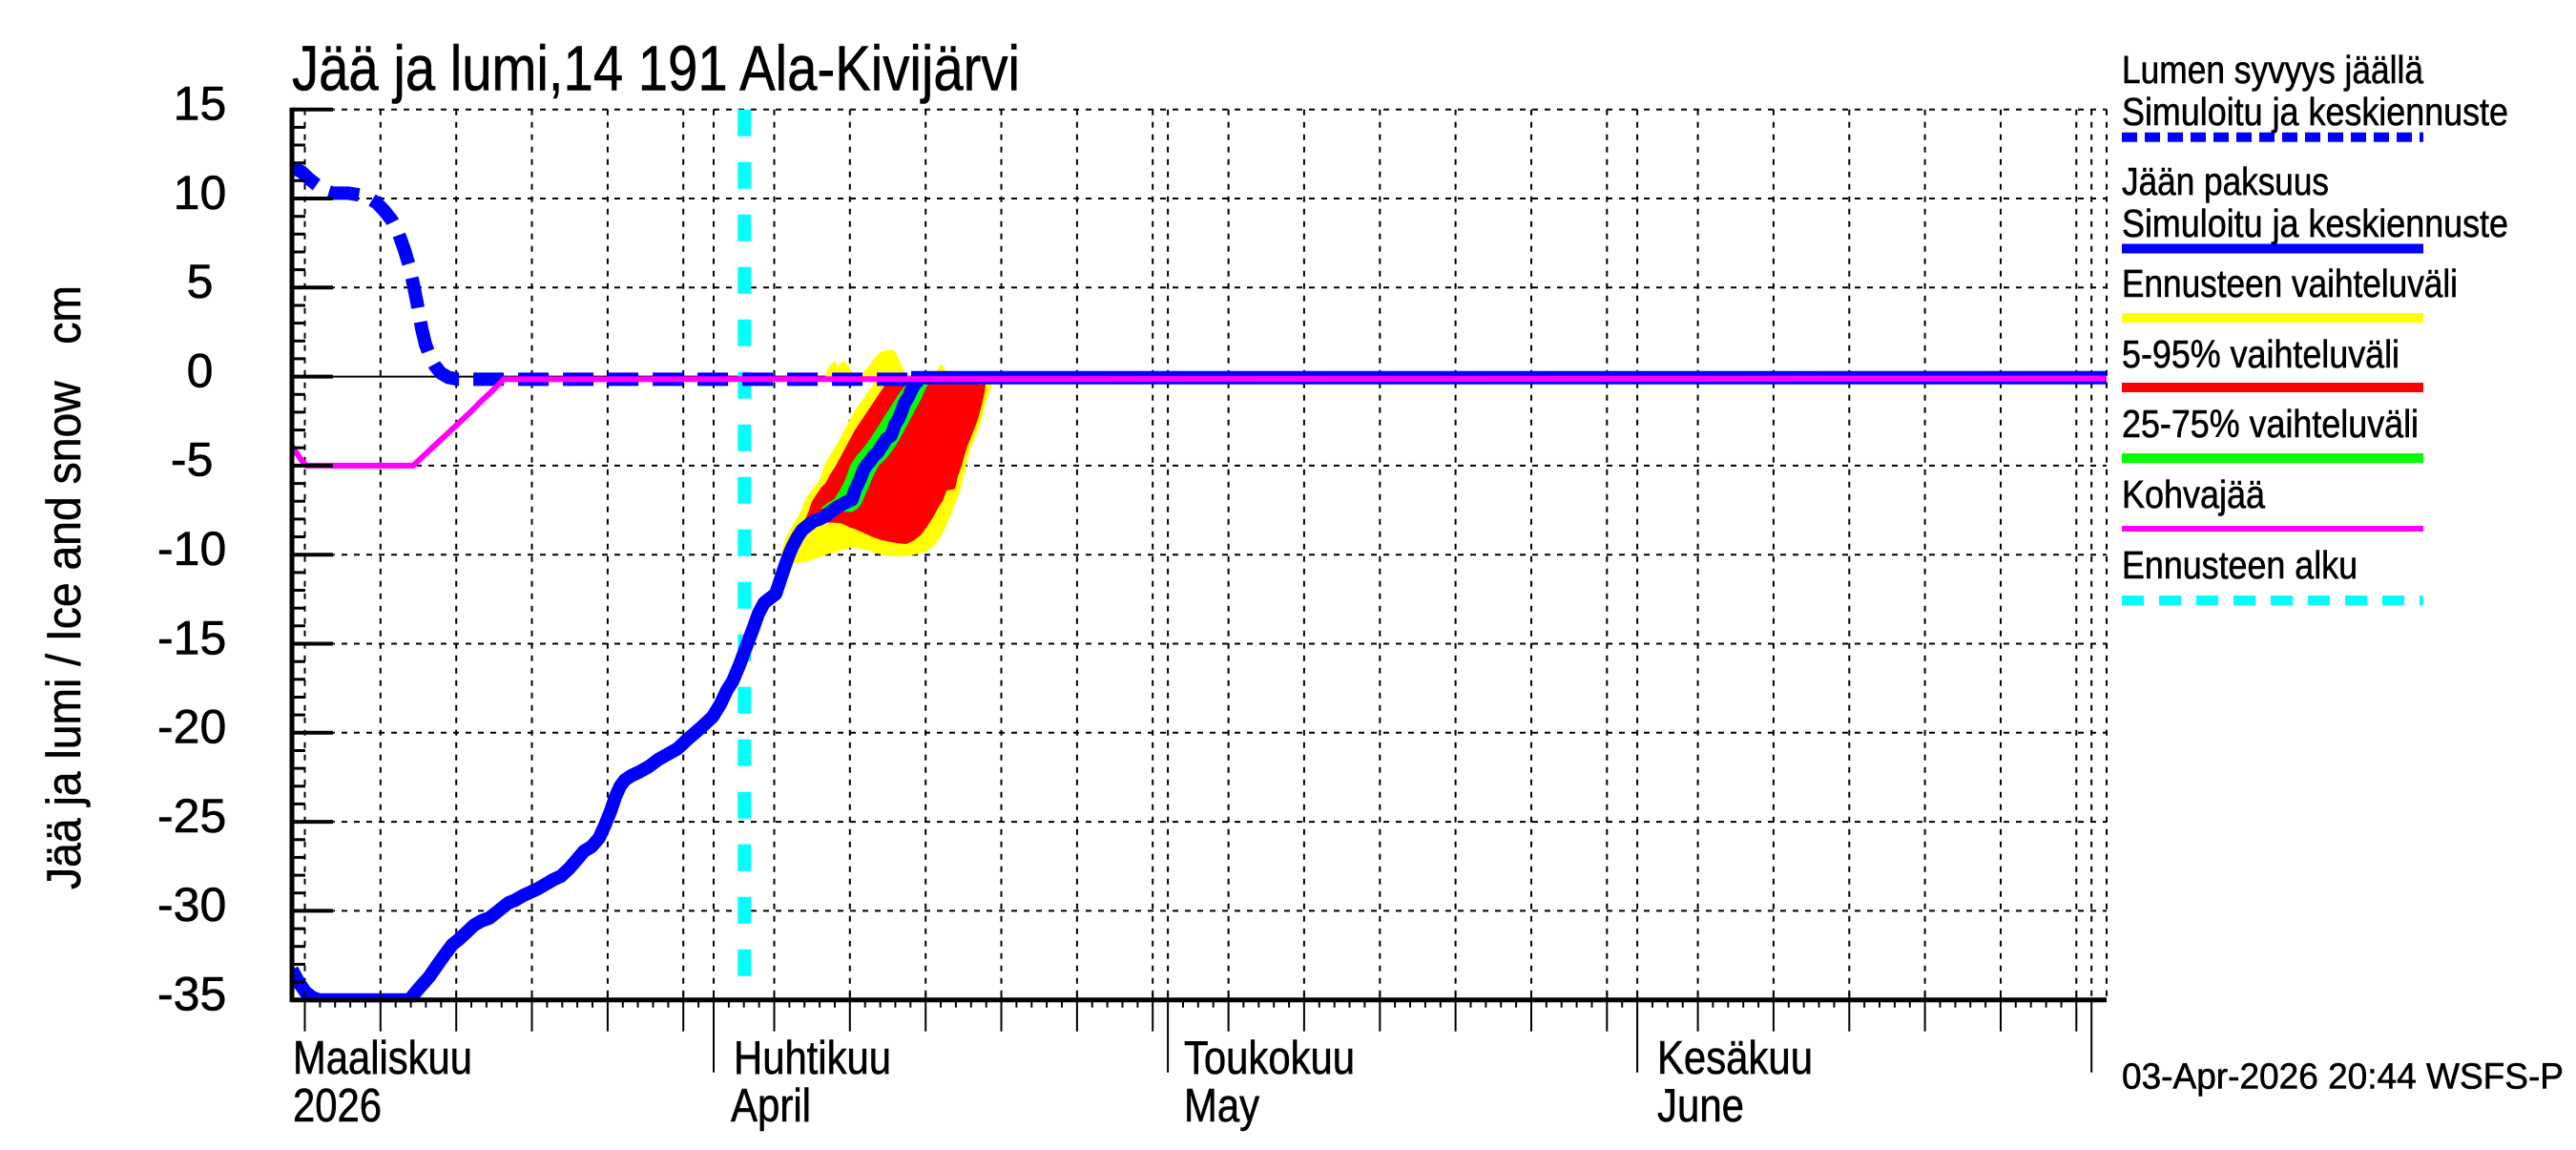  What do you see at coordinates (2272, 70) in the screenshot?
I see `svg-text: Lumen syvyys jäällä` at bounding box center [2272, 70].